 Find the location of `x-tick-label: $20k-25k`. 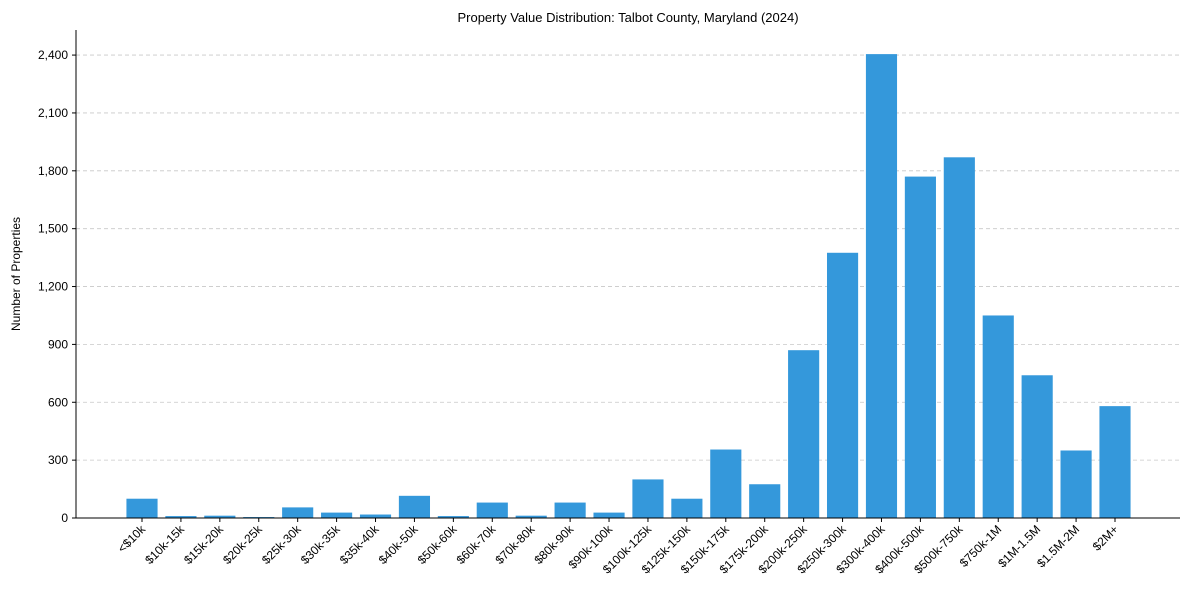

x-tick-label: $20k-25k is located at coordinates (243, 545).